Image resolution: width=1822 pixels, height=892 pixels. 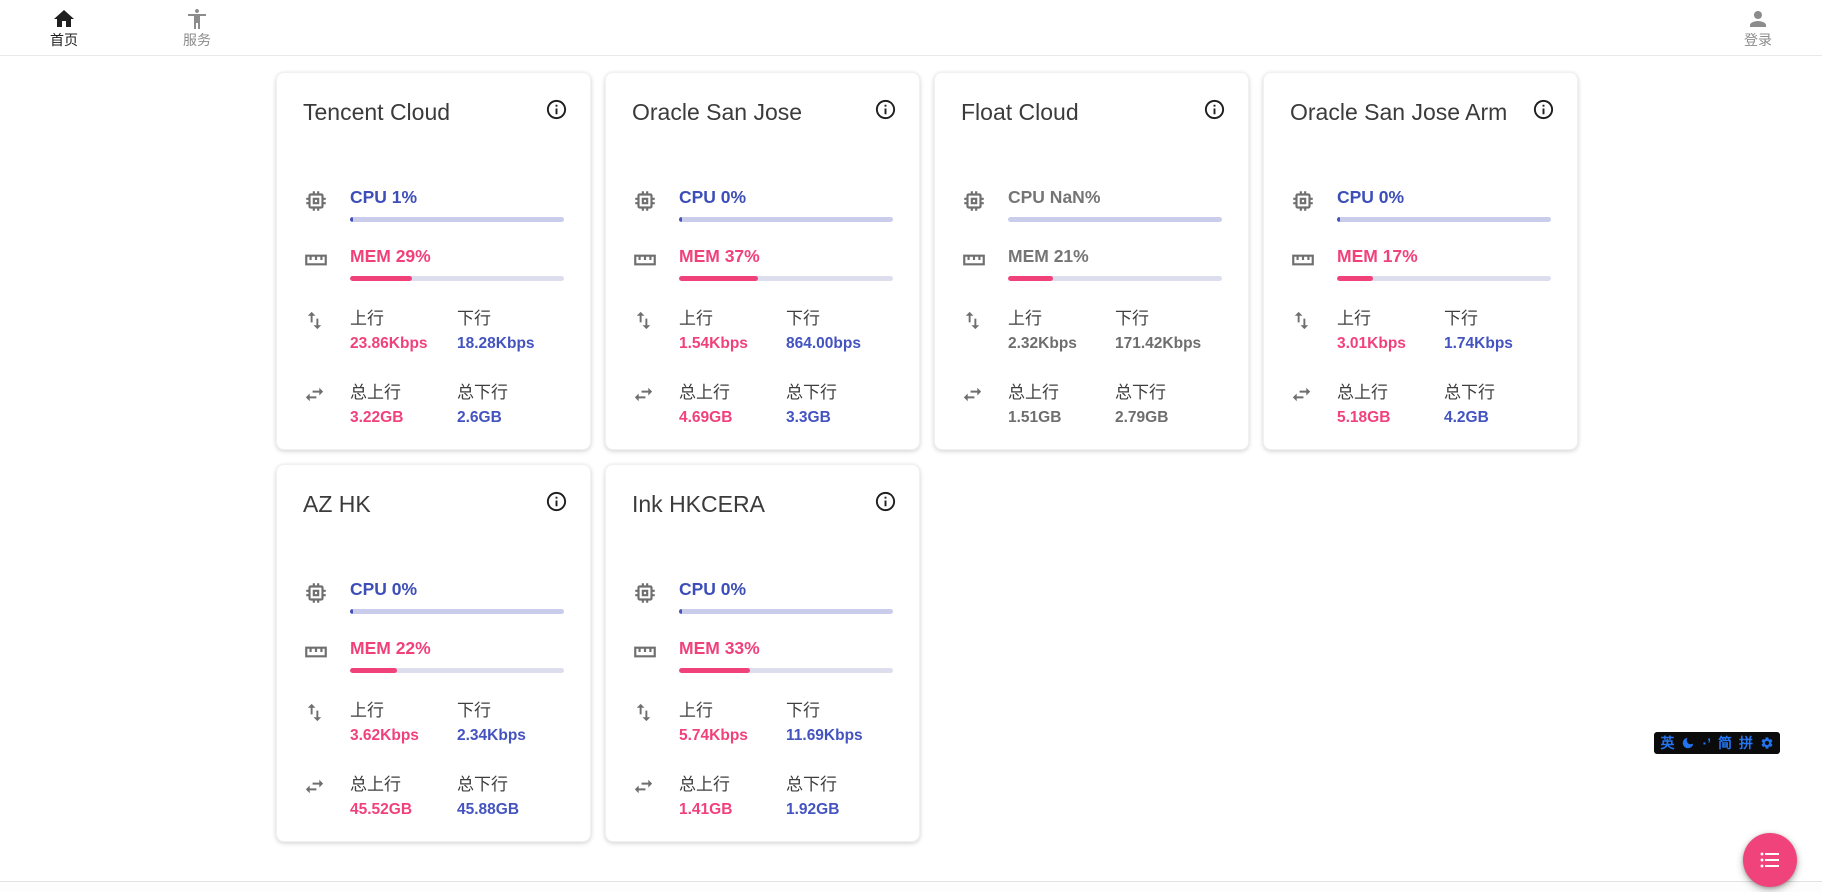 I want to click on total-download-block: 总下行 2.6GB, so click(x=510, y=404).